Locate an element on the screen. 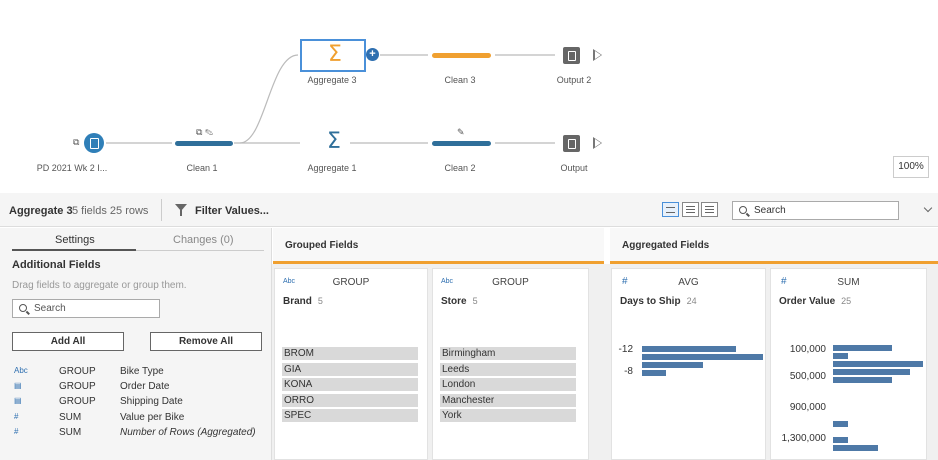  field-card-days-to-ship: # AVG Days to Ship 24 -12 -8 is located at coordinates (688, 364).